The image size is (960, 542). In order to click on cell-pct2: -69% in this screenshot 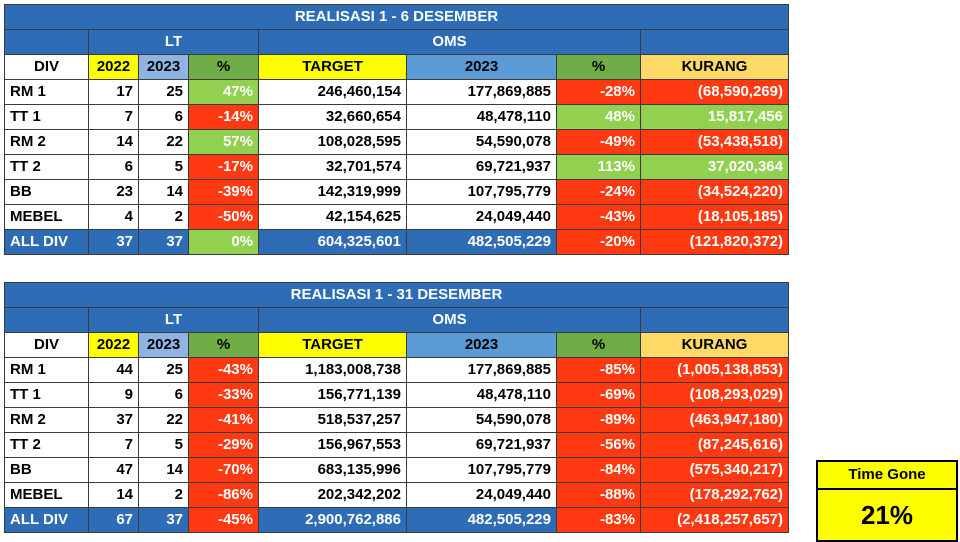, I will do `click(598, 395)`.